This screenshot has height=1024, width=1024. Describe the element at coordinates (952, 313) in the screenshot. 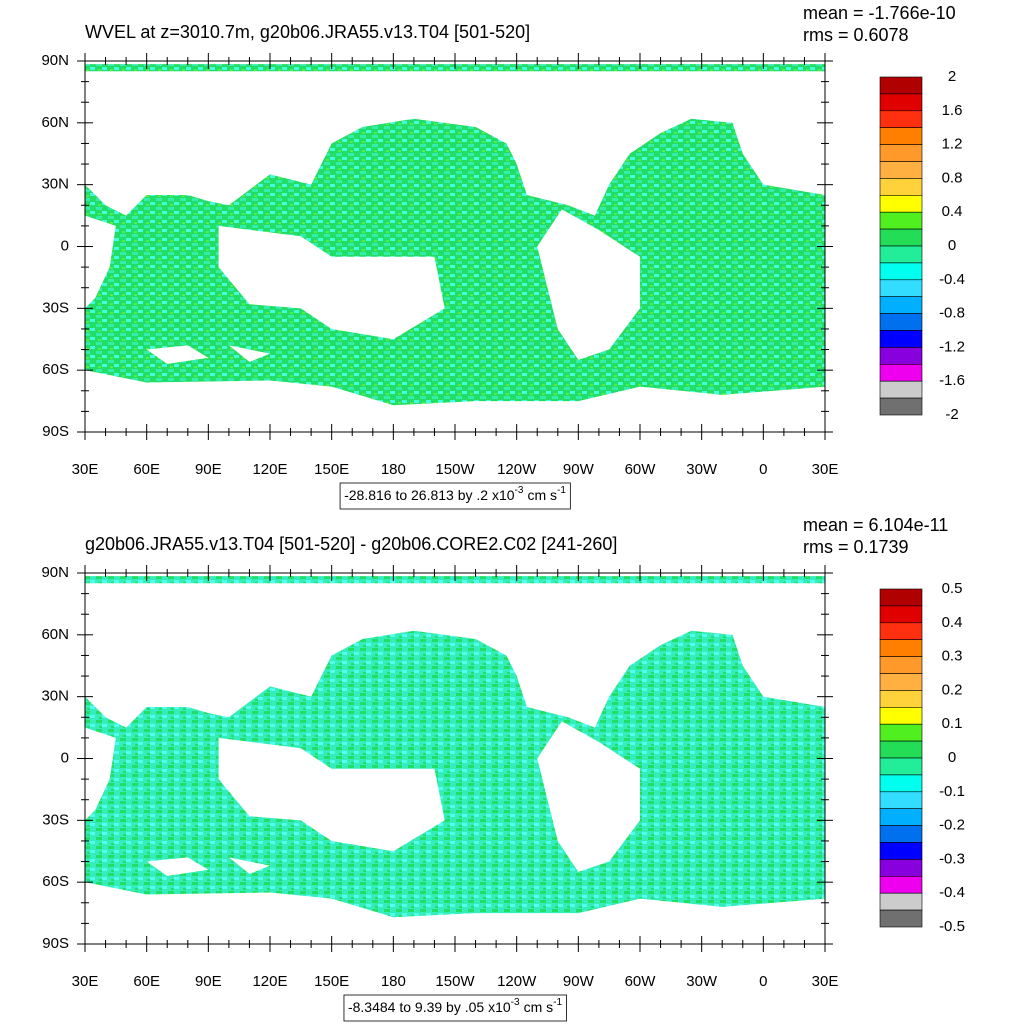

I see `colorbar-label: -0.8` at that location.